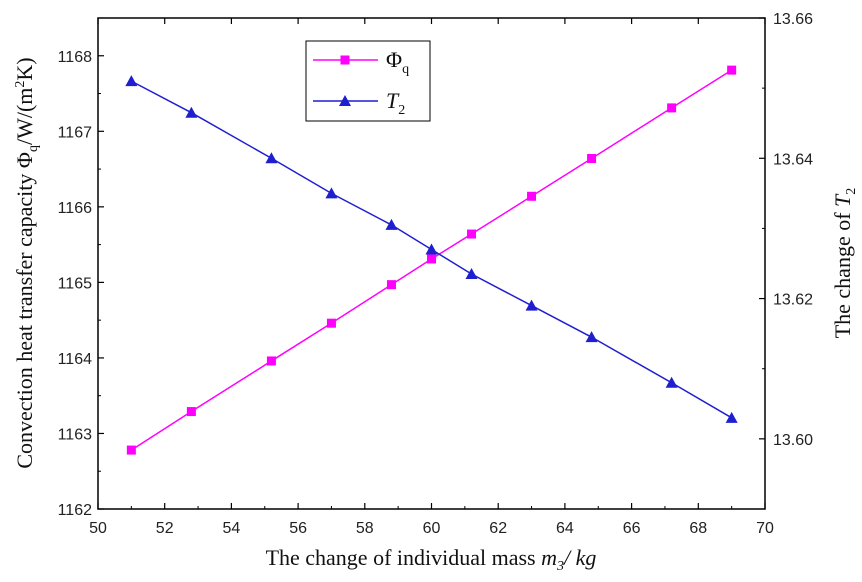 Image resolution: width=862 pixels, height=582 pixels. I want to click on y-axis-right: 13.60 13.62 13.64 13.66, so click(786, 230).